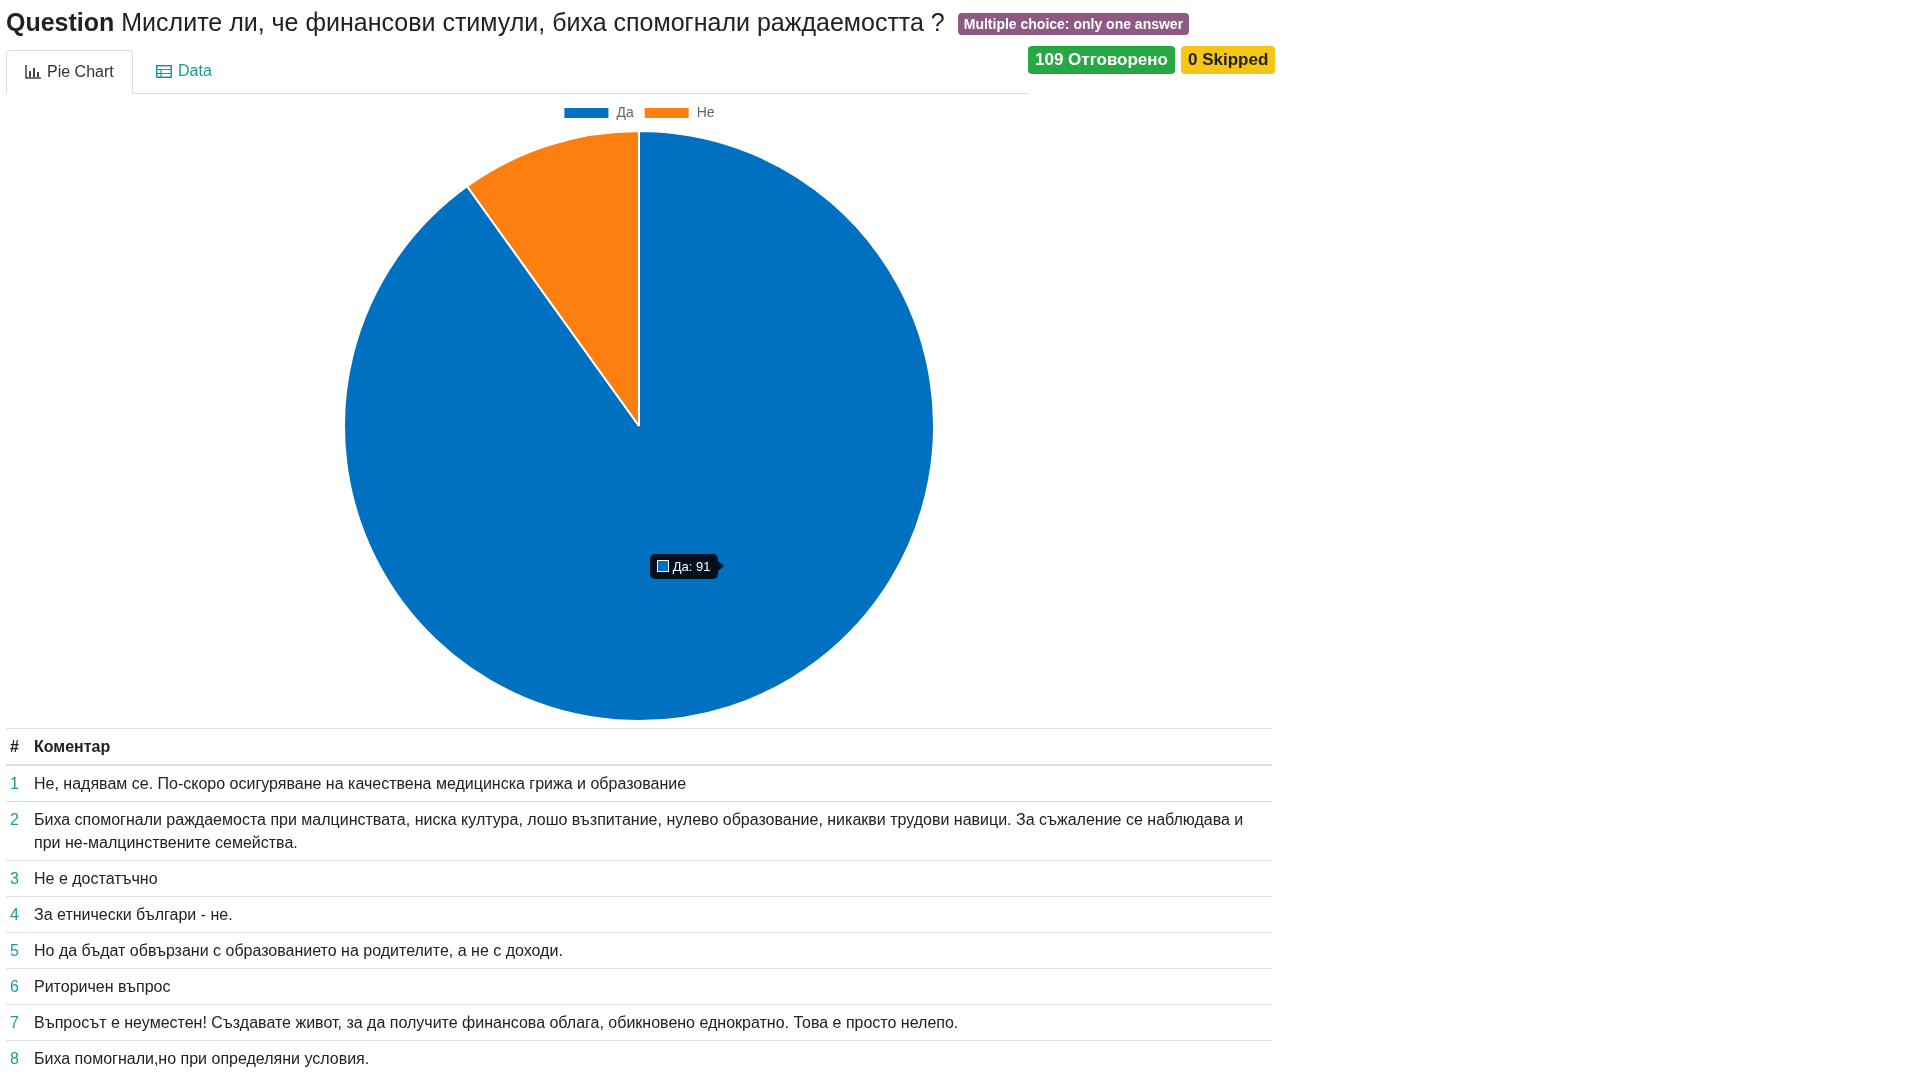 Image resolution: width=1920 pixels, height=1080 pixels. I want to click on text: Биха помогнали,но при определяни условия., so click(651, 1058).